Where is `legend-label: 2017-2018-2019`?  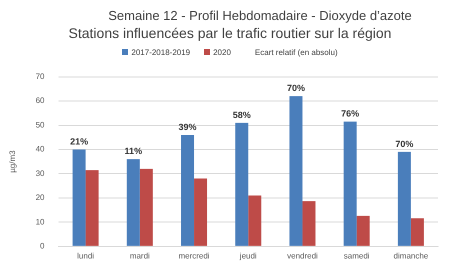
legend-label: 2017-2018-2019 is located at coordinates (160, 52).